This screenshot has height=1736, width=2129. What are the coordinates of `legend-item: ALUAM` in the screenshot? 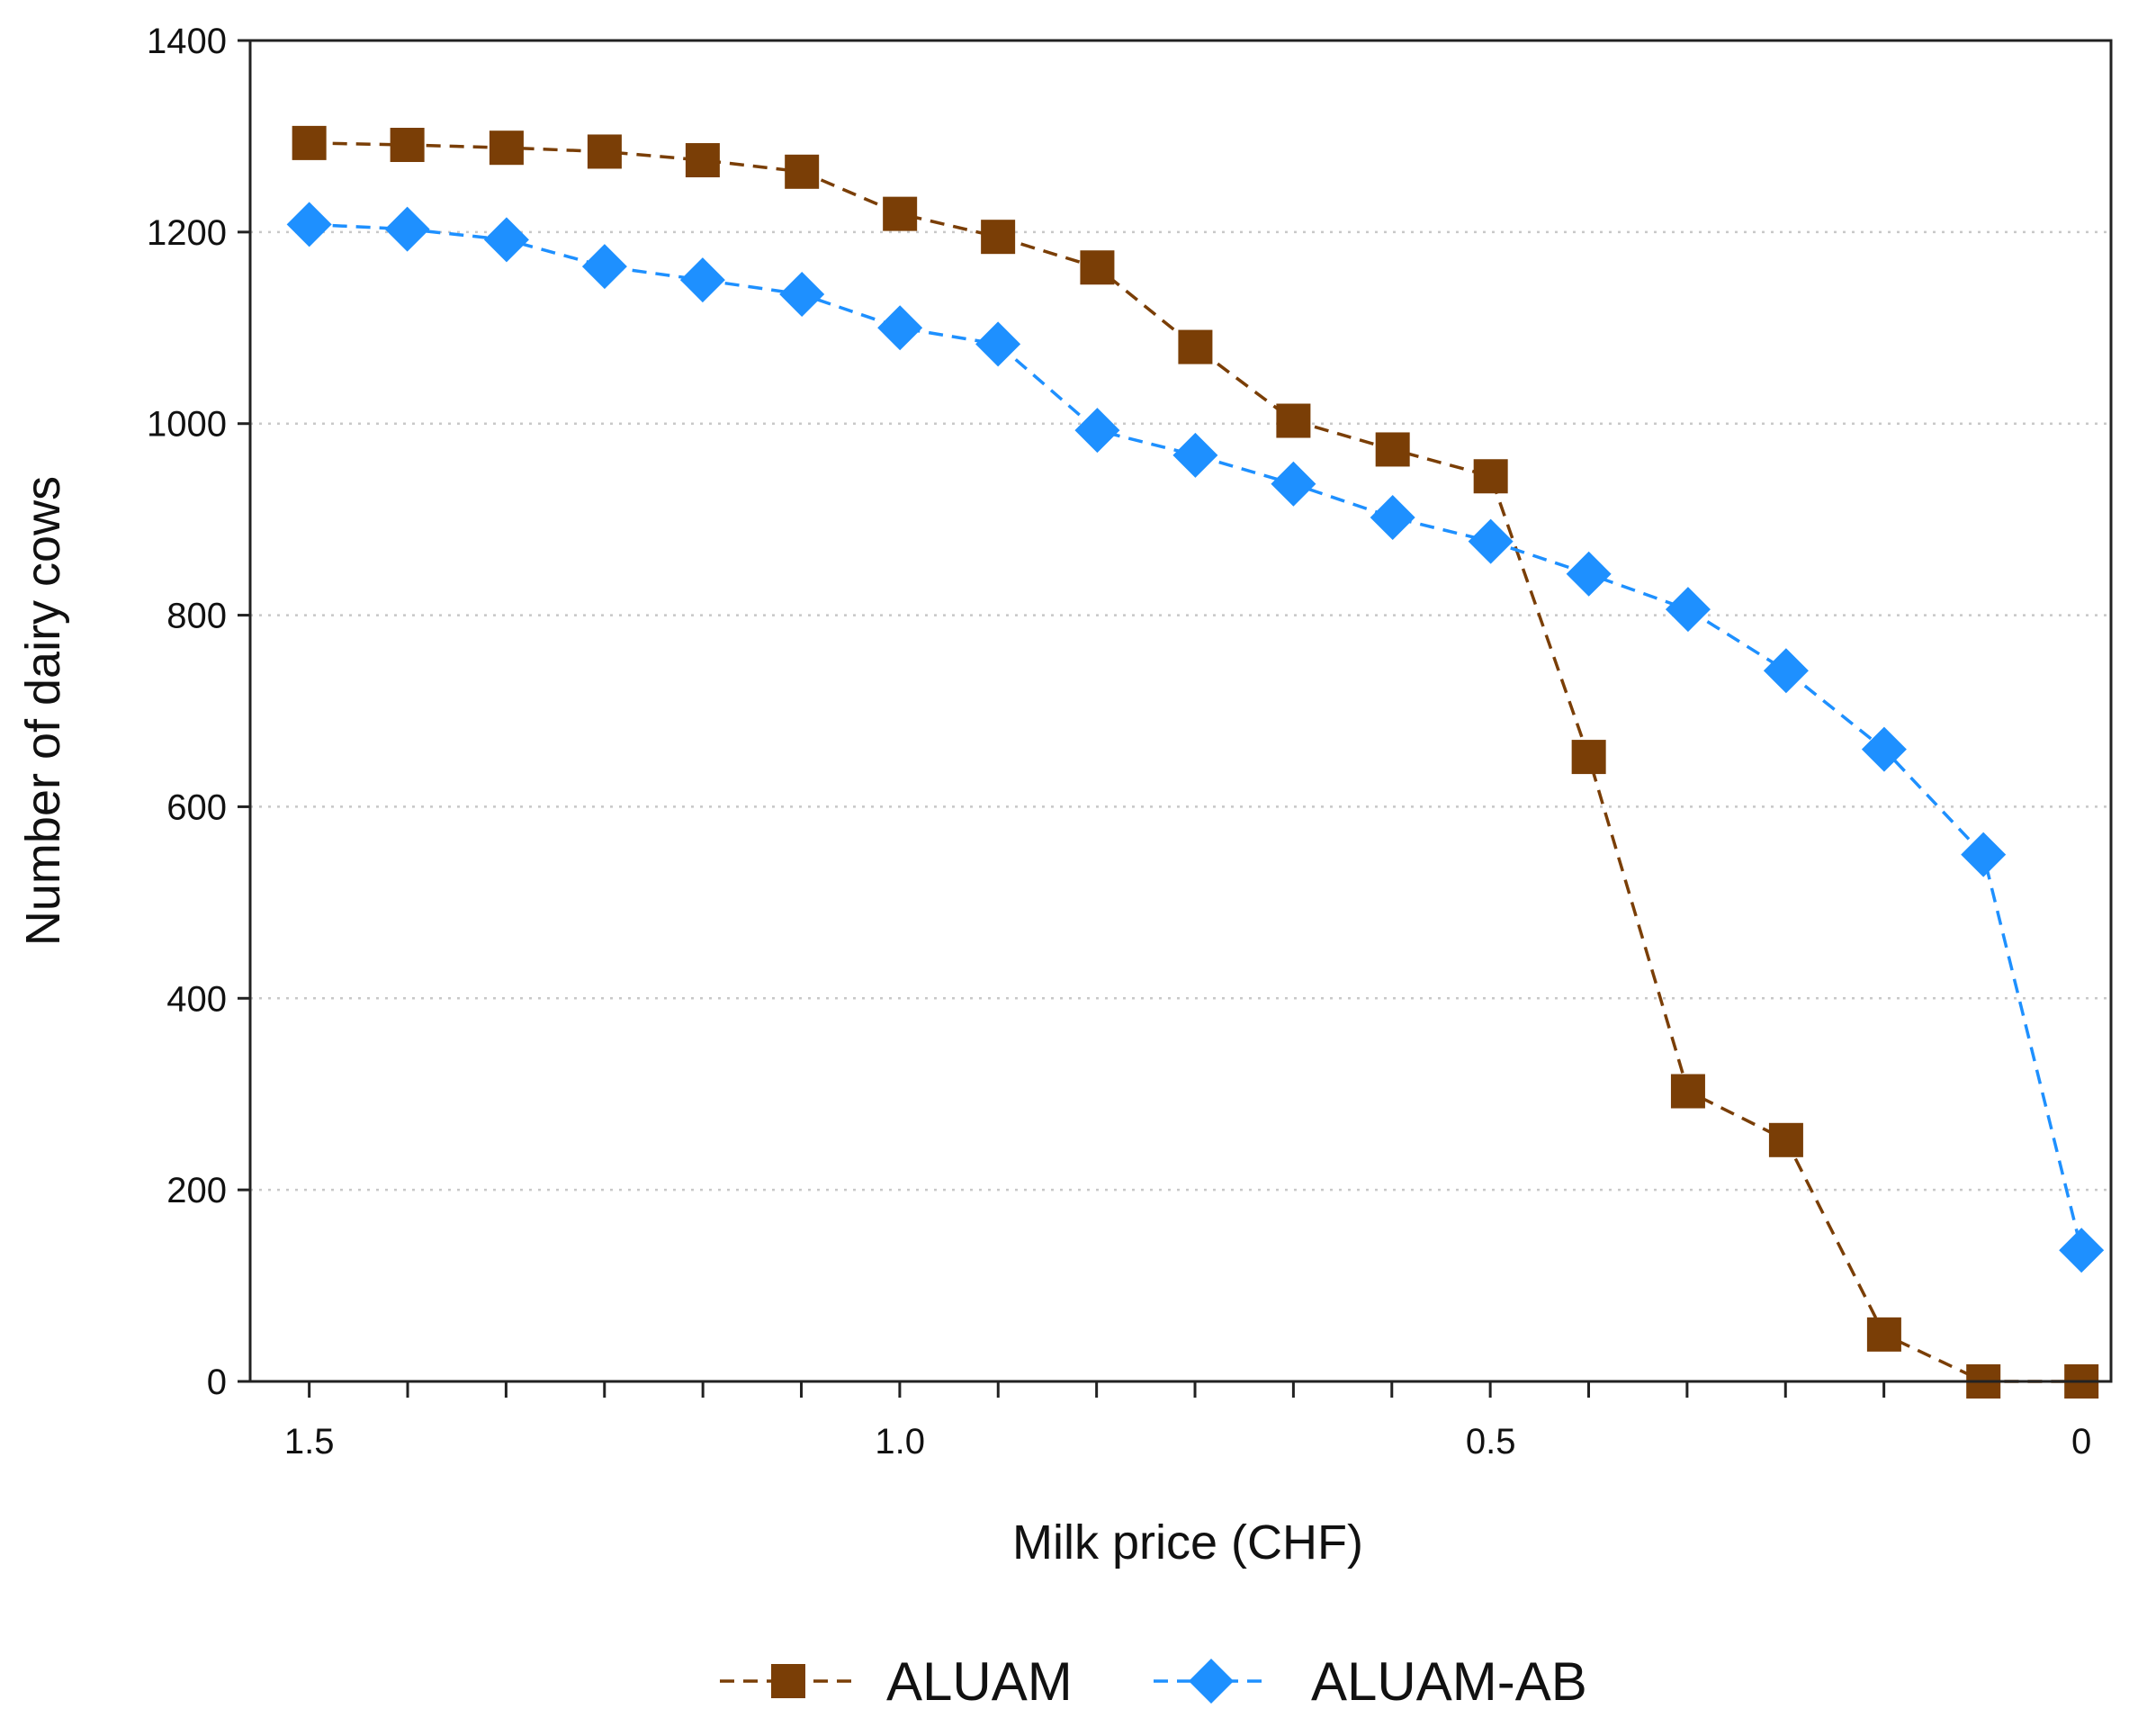 It's located at (896, 1681).